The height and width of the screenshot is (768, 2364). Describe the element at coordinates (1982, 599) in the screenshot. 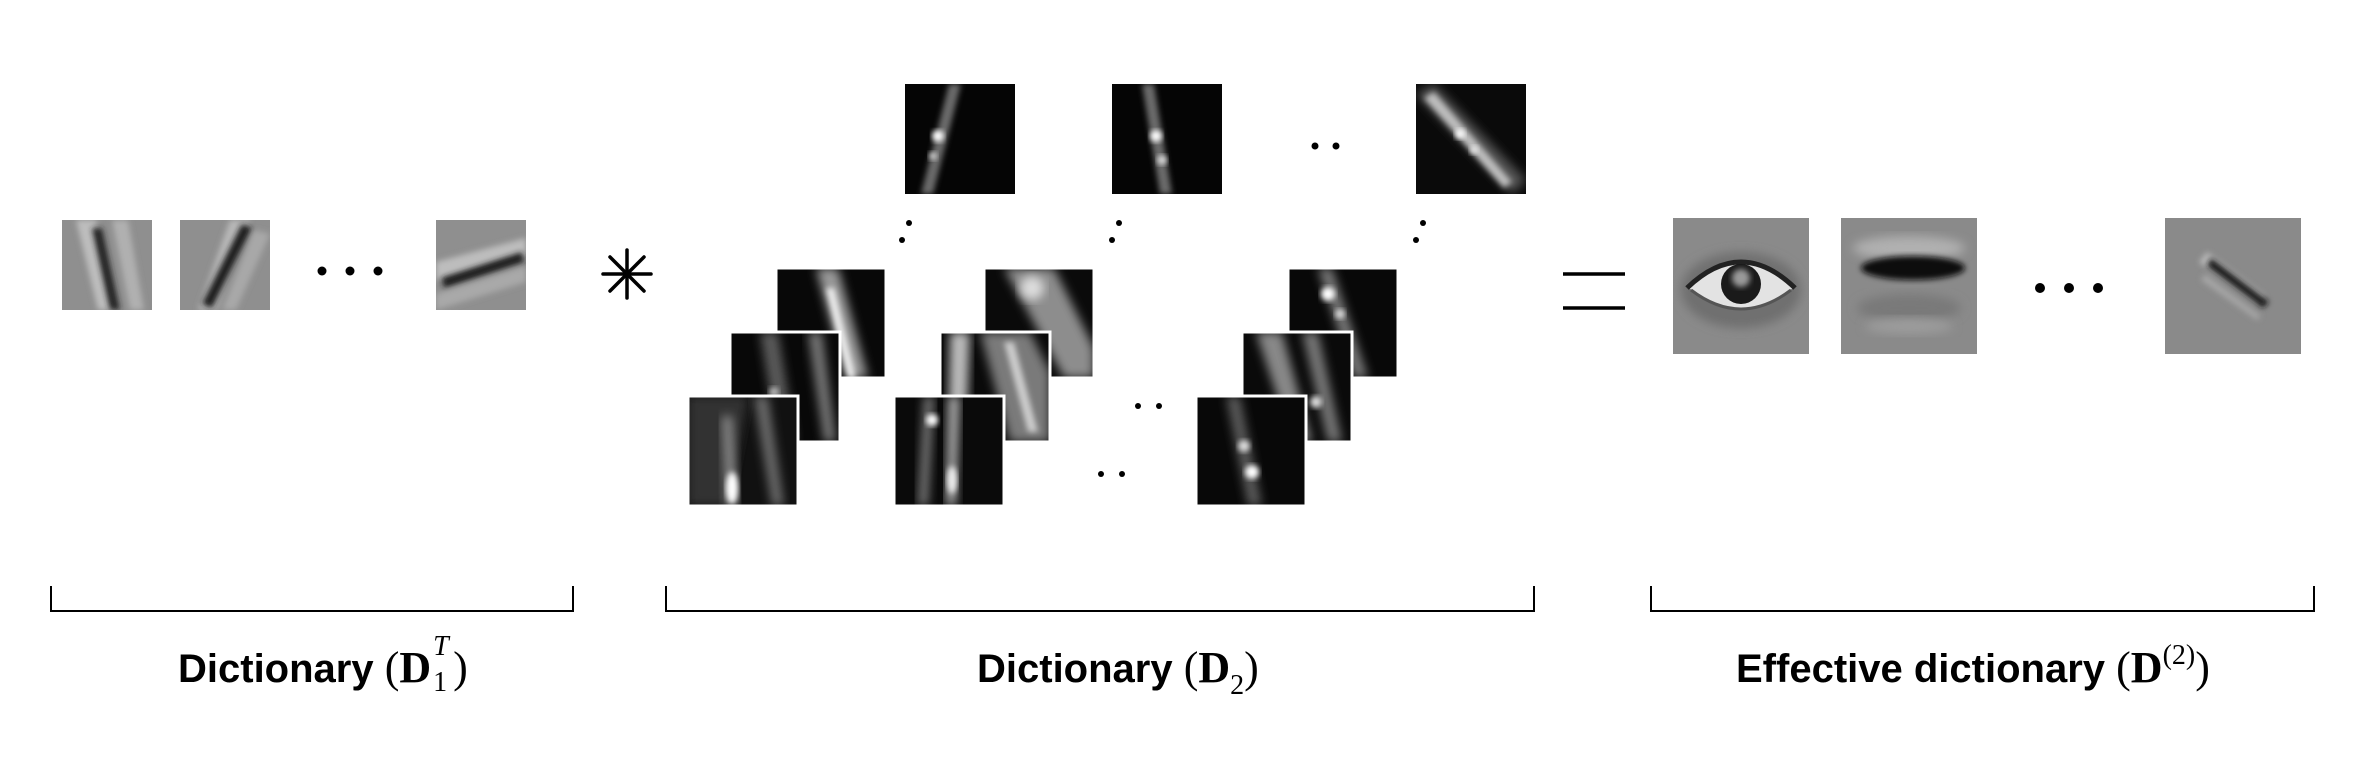

I see `deff-bracket` at that location.